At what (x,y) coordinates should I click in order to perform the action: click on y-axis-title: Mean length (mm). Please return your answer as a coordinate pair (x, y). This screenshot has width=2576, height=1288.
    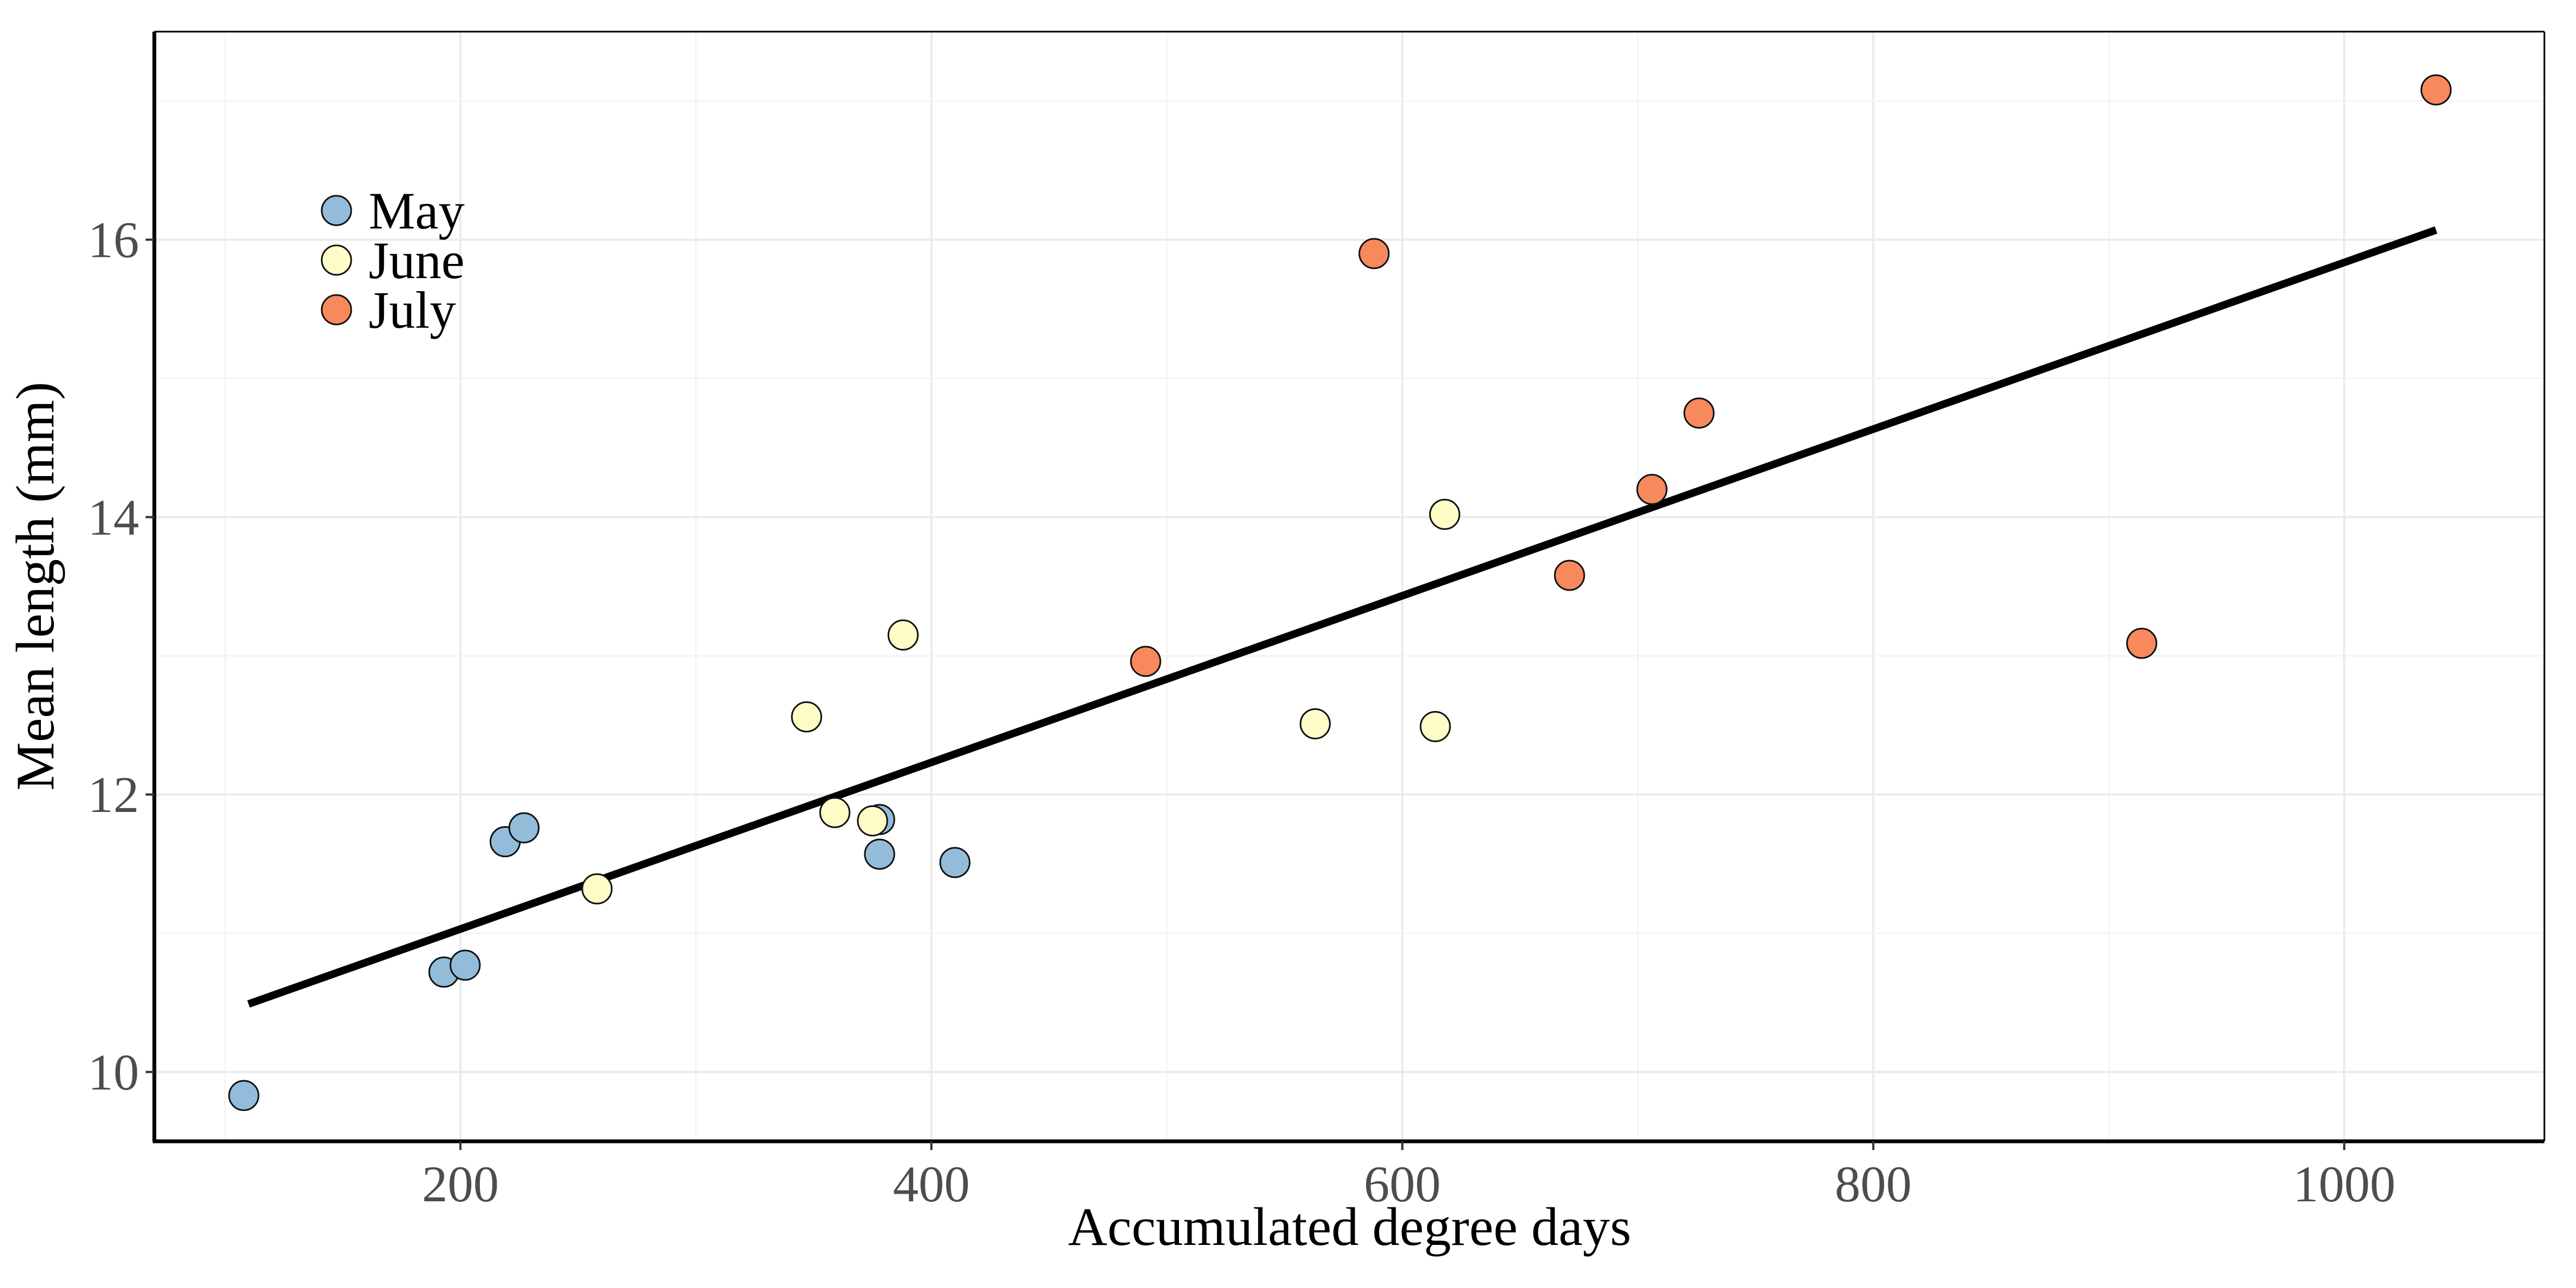
    Looking at the image, I should click on (35, 586).